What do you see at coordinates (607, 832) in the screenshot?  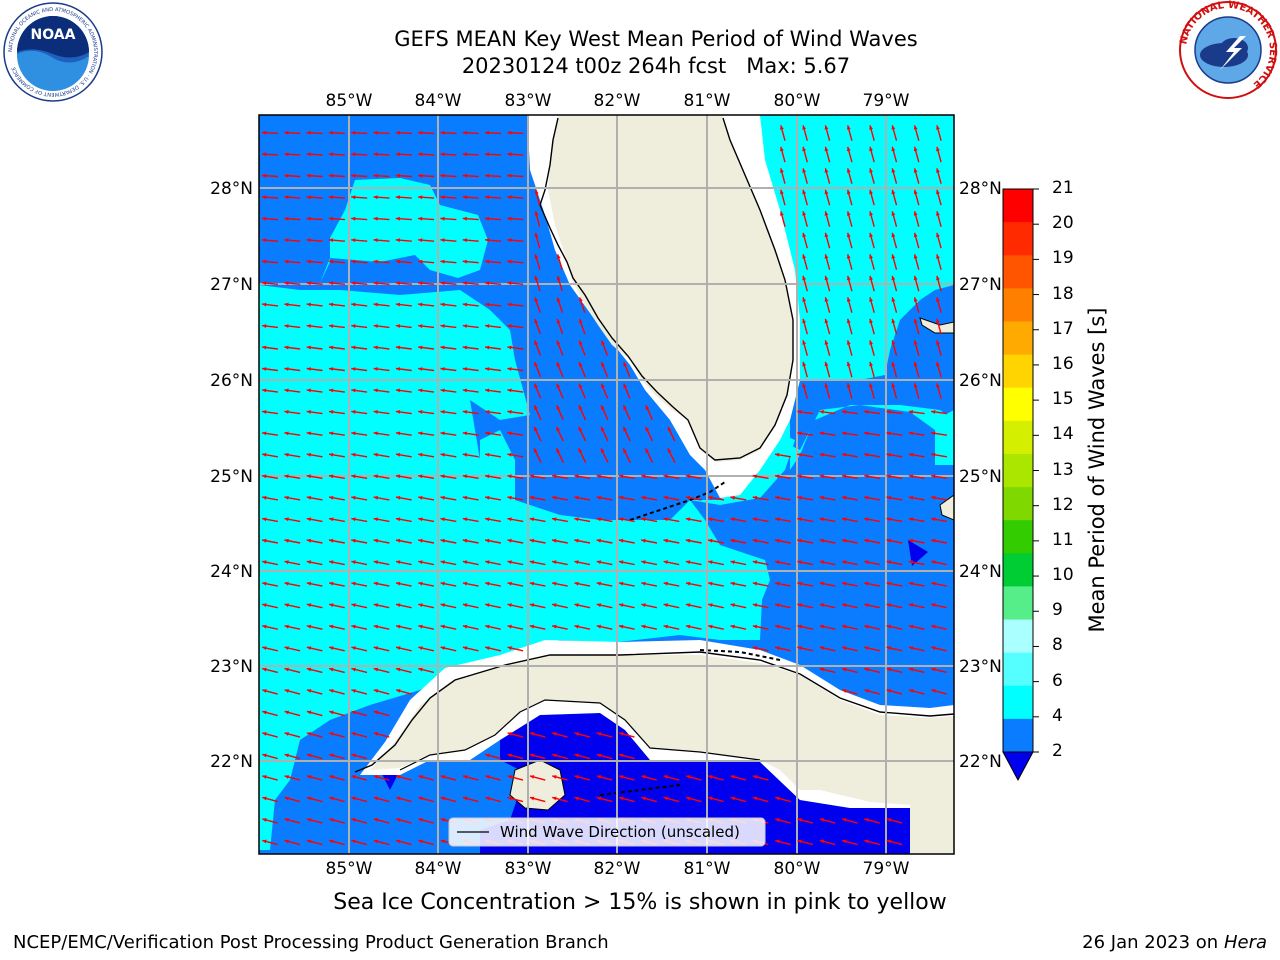 I see `map-legend: Wind Wave Direction (unscaled)` at bounding box center [607, 832].